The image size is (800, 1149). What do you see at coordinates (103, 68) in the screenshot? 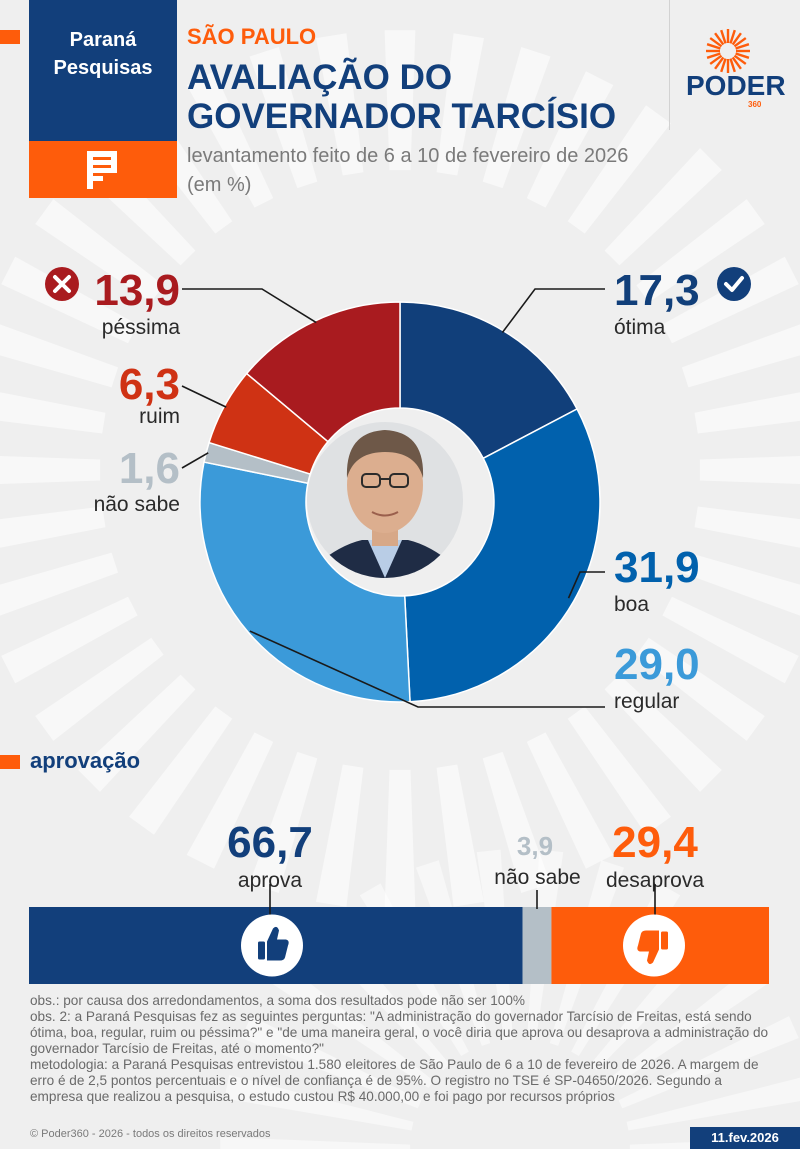
I see `pollster-name-line-2: Pesquisas` at bounding box center [103, 68].